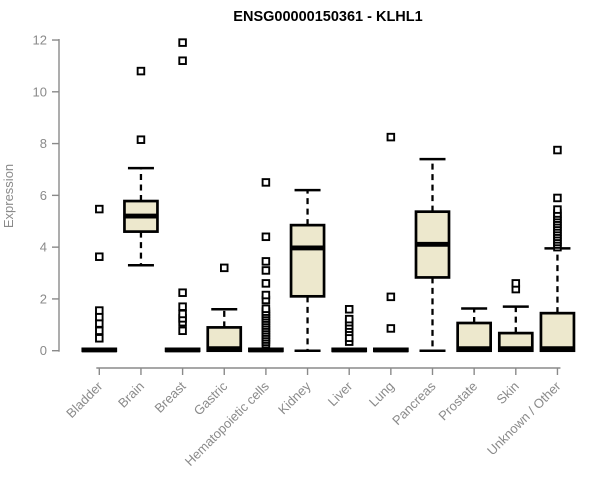 This screenshot has height=500, width=600. I want to click on y-axis-title: Expression, so click(8, 196).